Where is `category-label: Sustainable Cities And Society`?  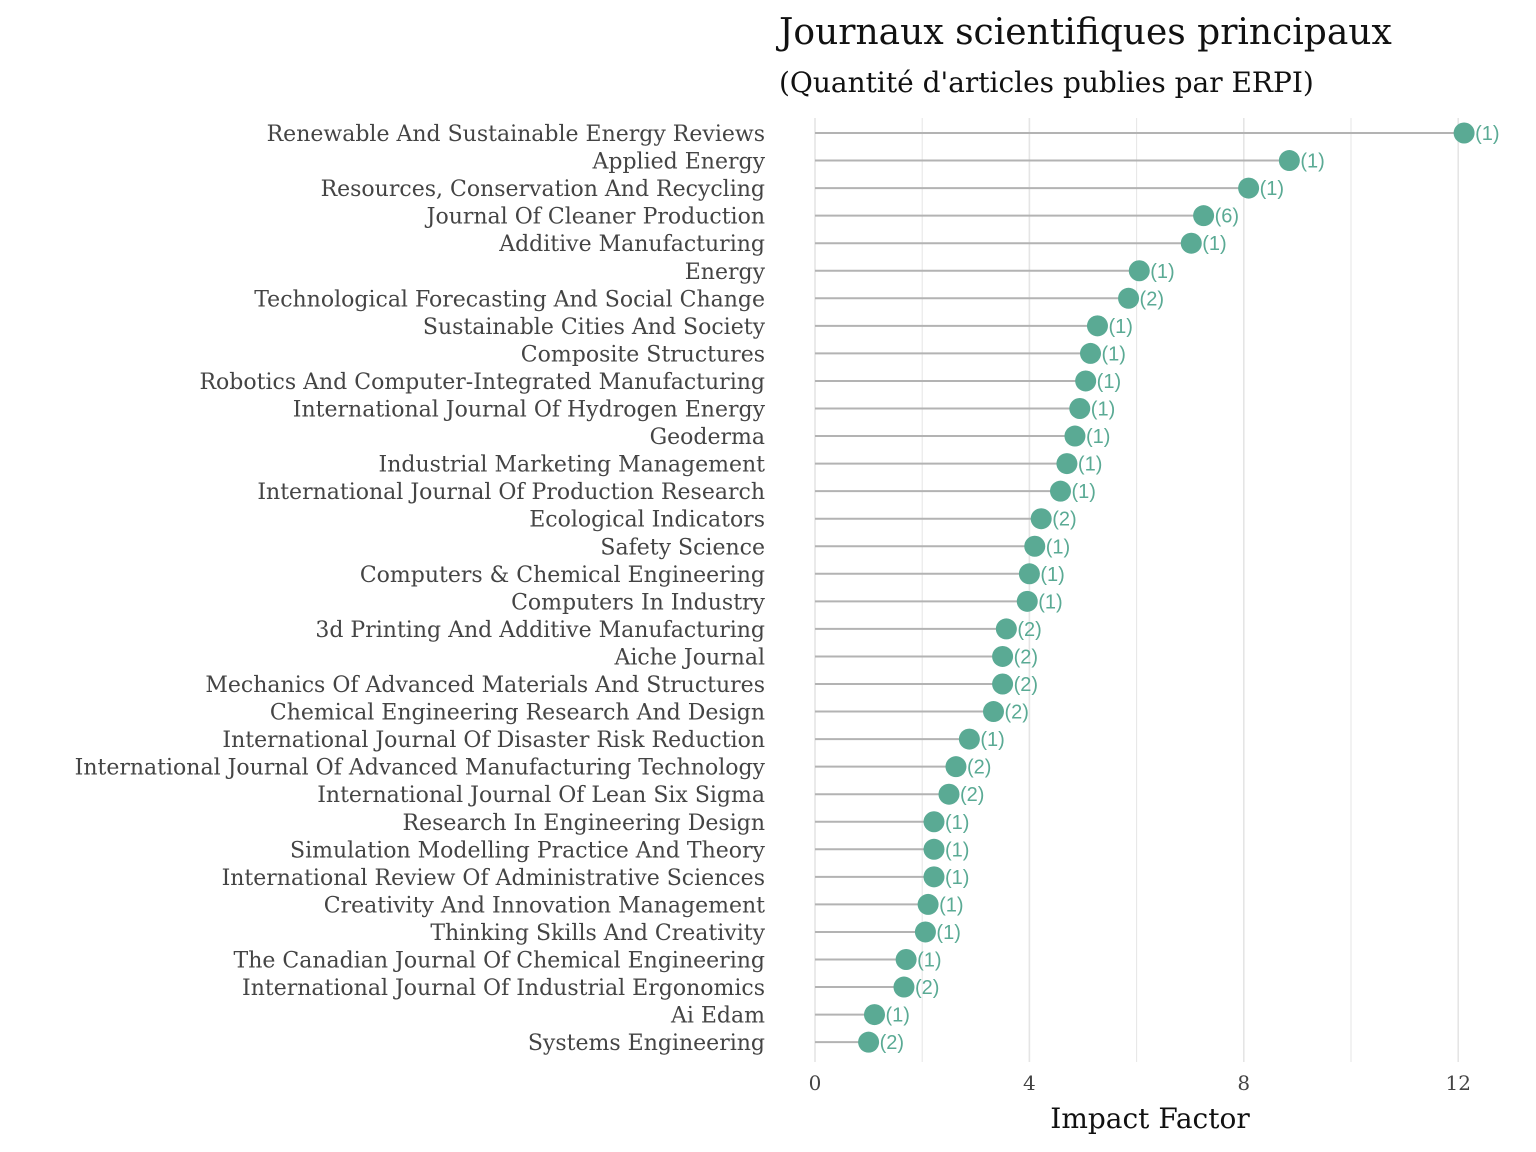
category-label: Sustainable Cities And Society is located at coordinates (594, 327).